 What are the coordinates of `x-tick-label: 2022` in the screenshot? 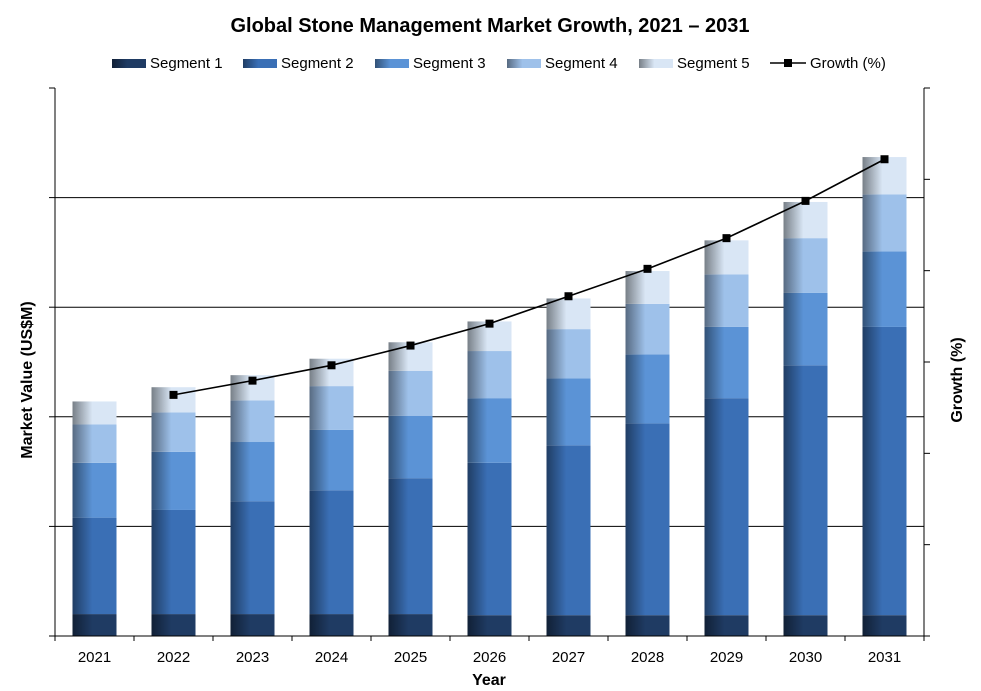 It's located at (173, 657).